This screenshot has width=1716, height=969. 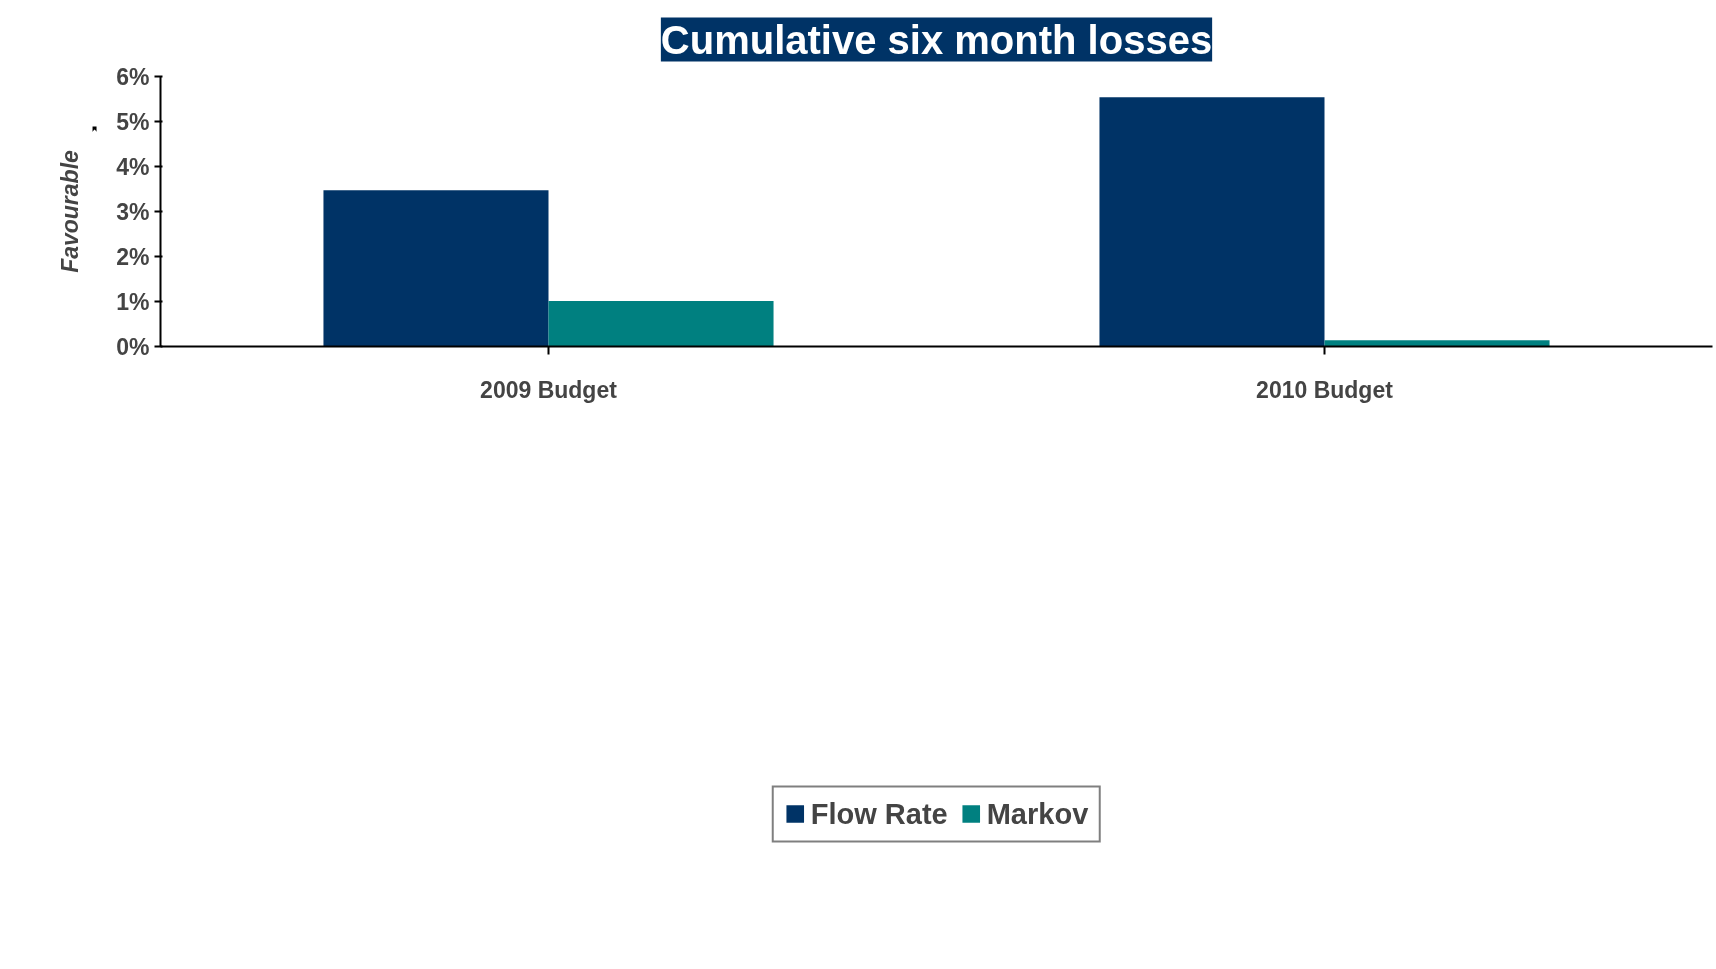 What do you see at coordinates (549, 389) in the screenshot?
I see `x-tick-label: 2009 Budget` at bounding box center [549, 389].